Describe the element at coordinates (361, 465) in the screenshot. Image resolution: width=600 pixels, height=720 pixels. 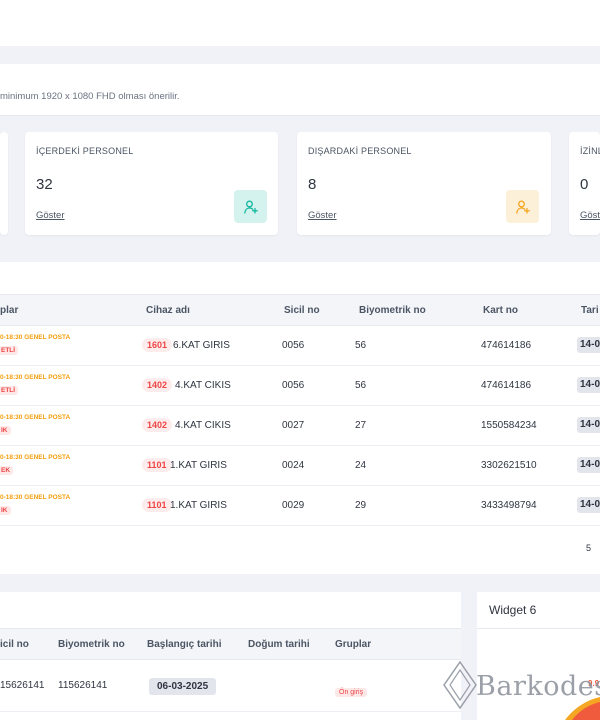
I see `biometric-no: 24` at that location.